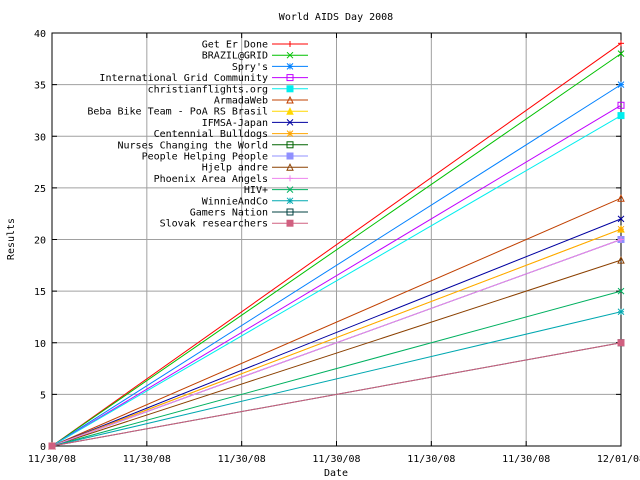  I want to click on legend-label: People Helping People, so click(205, 157).